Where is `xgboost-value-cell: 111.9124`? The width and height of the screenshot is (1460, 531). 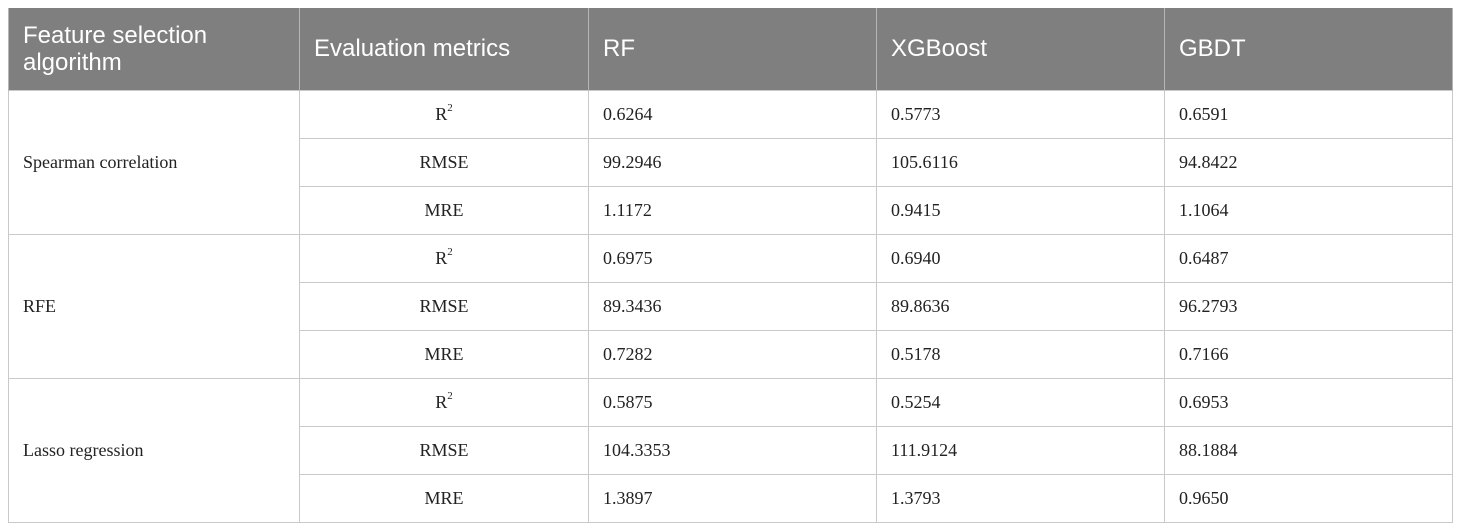 xgboost-value-cell: 111.9124 is located at coordinates (1020, 450).